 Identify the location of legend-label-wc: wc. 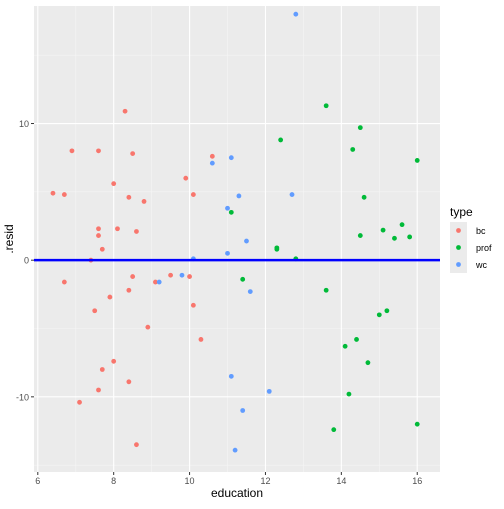
(481, 265).